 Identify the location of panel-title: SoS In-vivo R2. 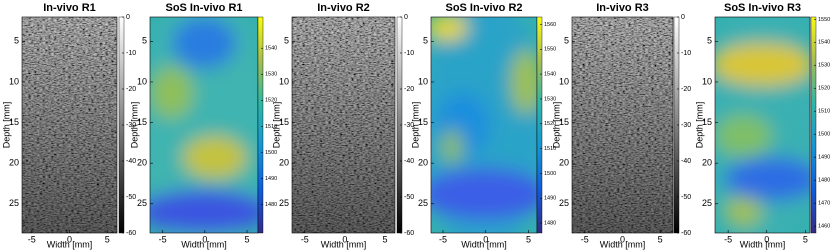
(483, 8).